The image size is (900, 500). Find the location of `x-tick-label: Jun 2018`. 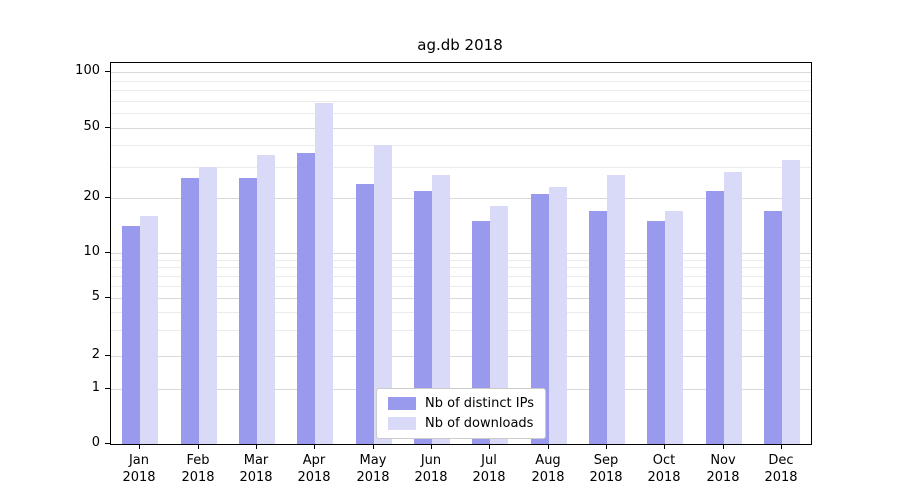

x-tick-label: Jun 2018 is located at coordinates (431, 469).